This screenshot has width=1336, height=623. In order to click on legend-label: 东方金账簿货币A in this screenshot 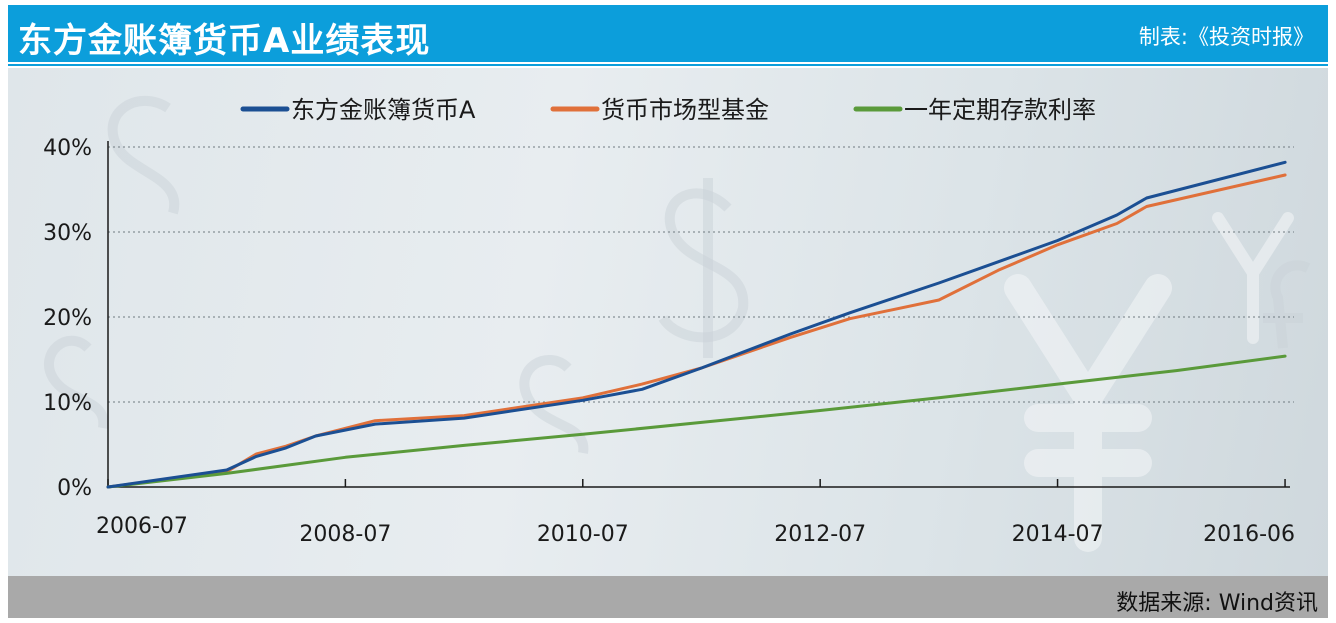, I will do `click(383, 110)`.